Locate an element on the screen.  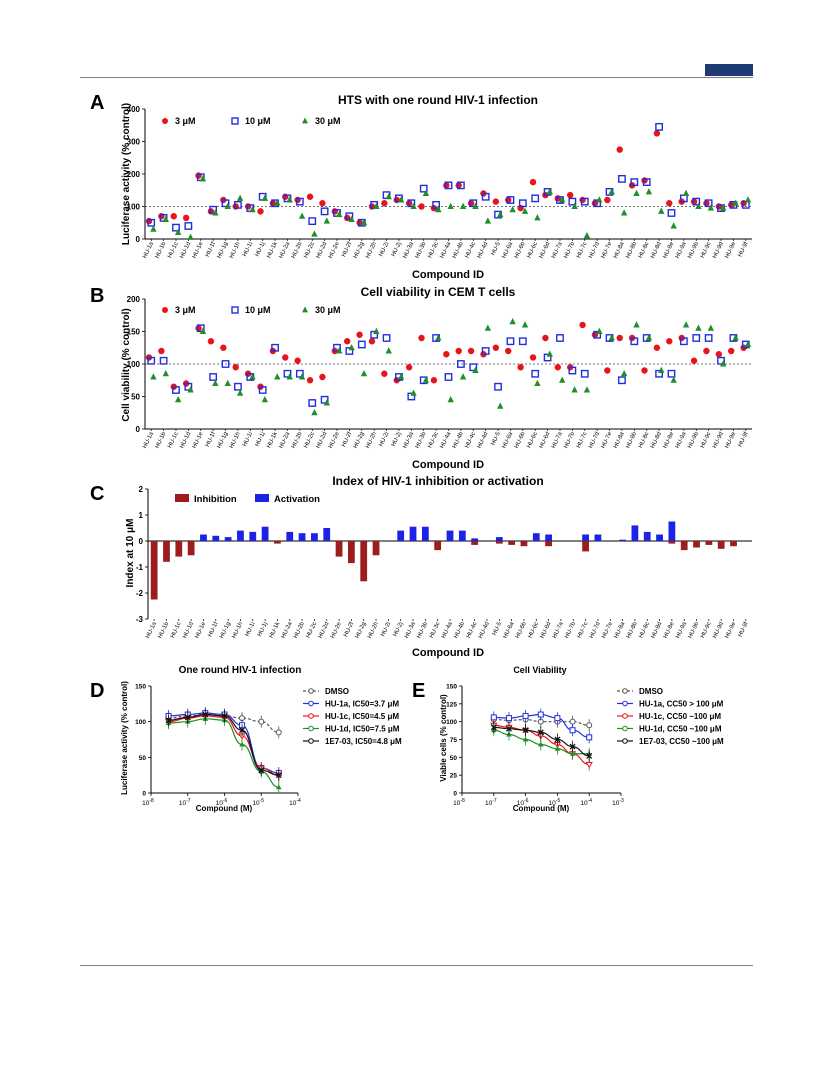
panel-b-xtick-label: HU-2e is located at coordinates (334, 440).